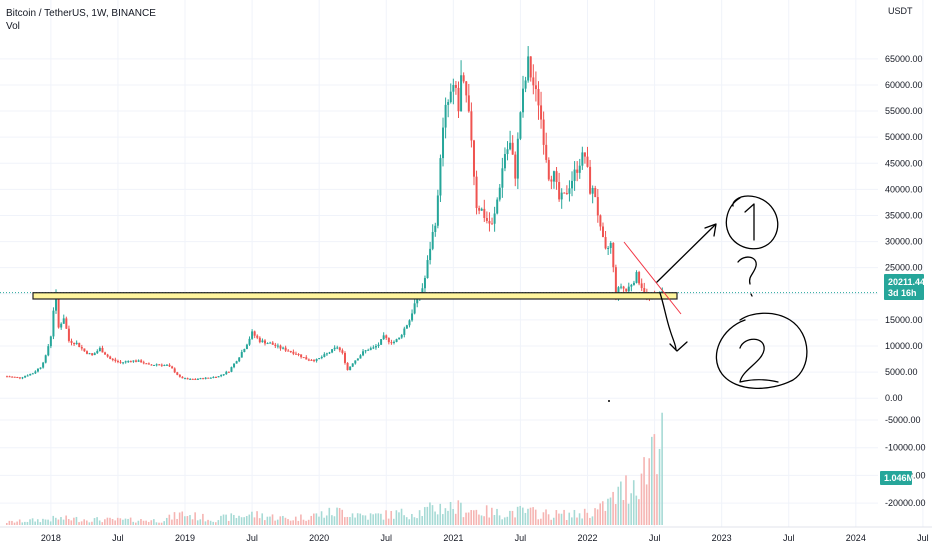 This screenshot has height=550, width=932. Describe the element at coordinates (355, 296) in the screenshot. I see `support-zone-rectangle` at that location.